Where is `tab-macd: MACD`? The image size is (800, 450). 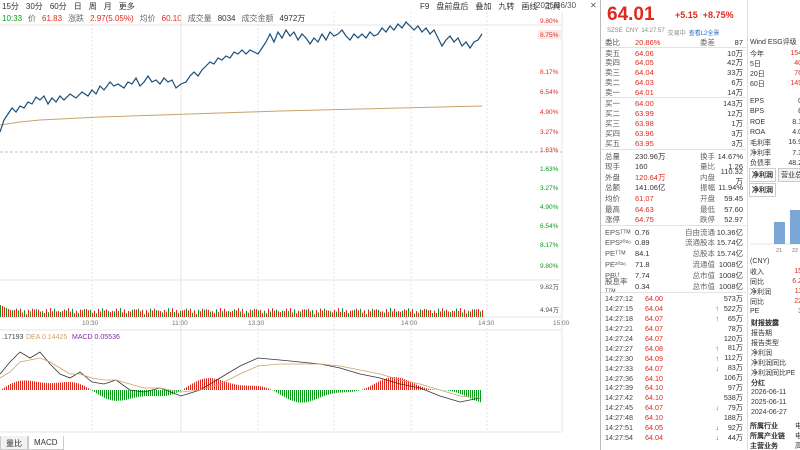 tab-macd: MACD is located at coordinates (46, 443).